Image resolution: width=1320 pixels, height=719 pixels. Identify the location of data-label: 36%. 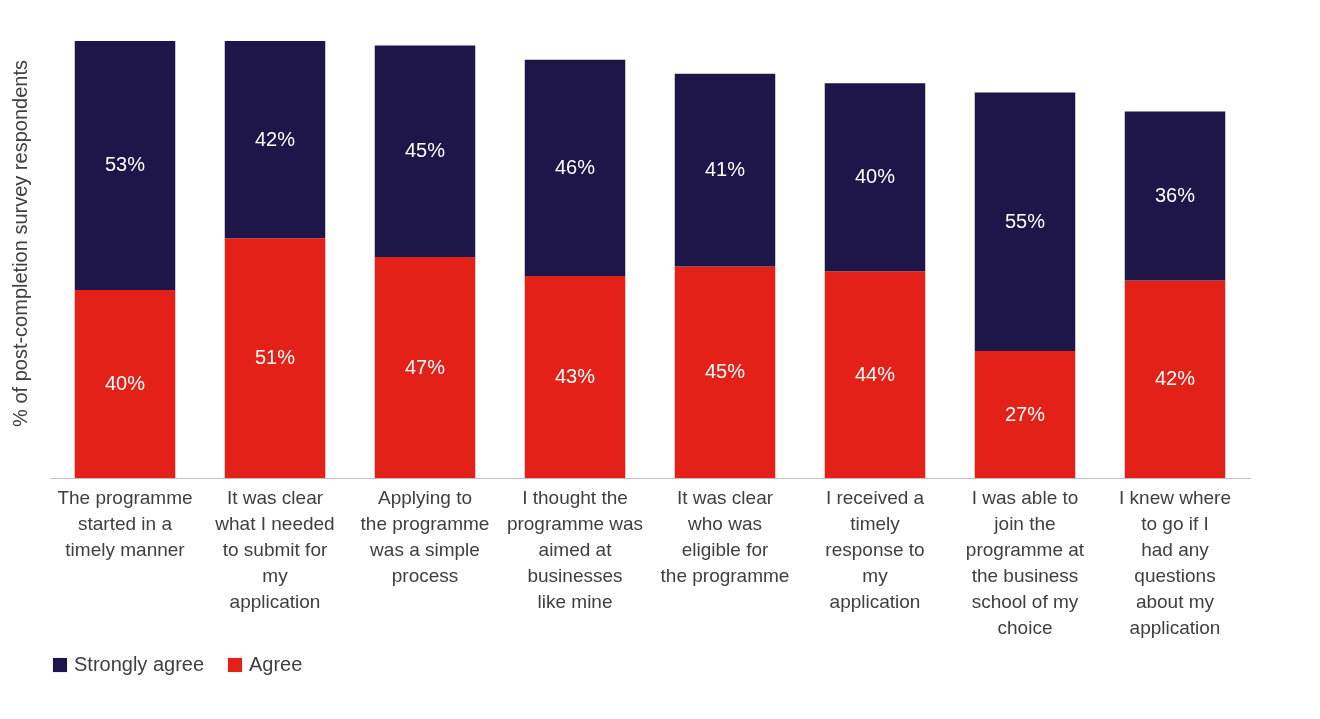
(1175, 195).